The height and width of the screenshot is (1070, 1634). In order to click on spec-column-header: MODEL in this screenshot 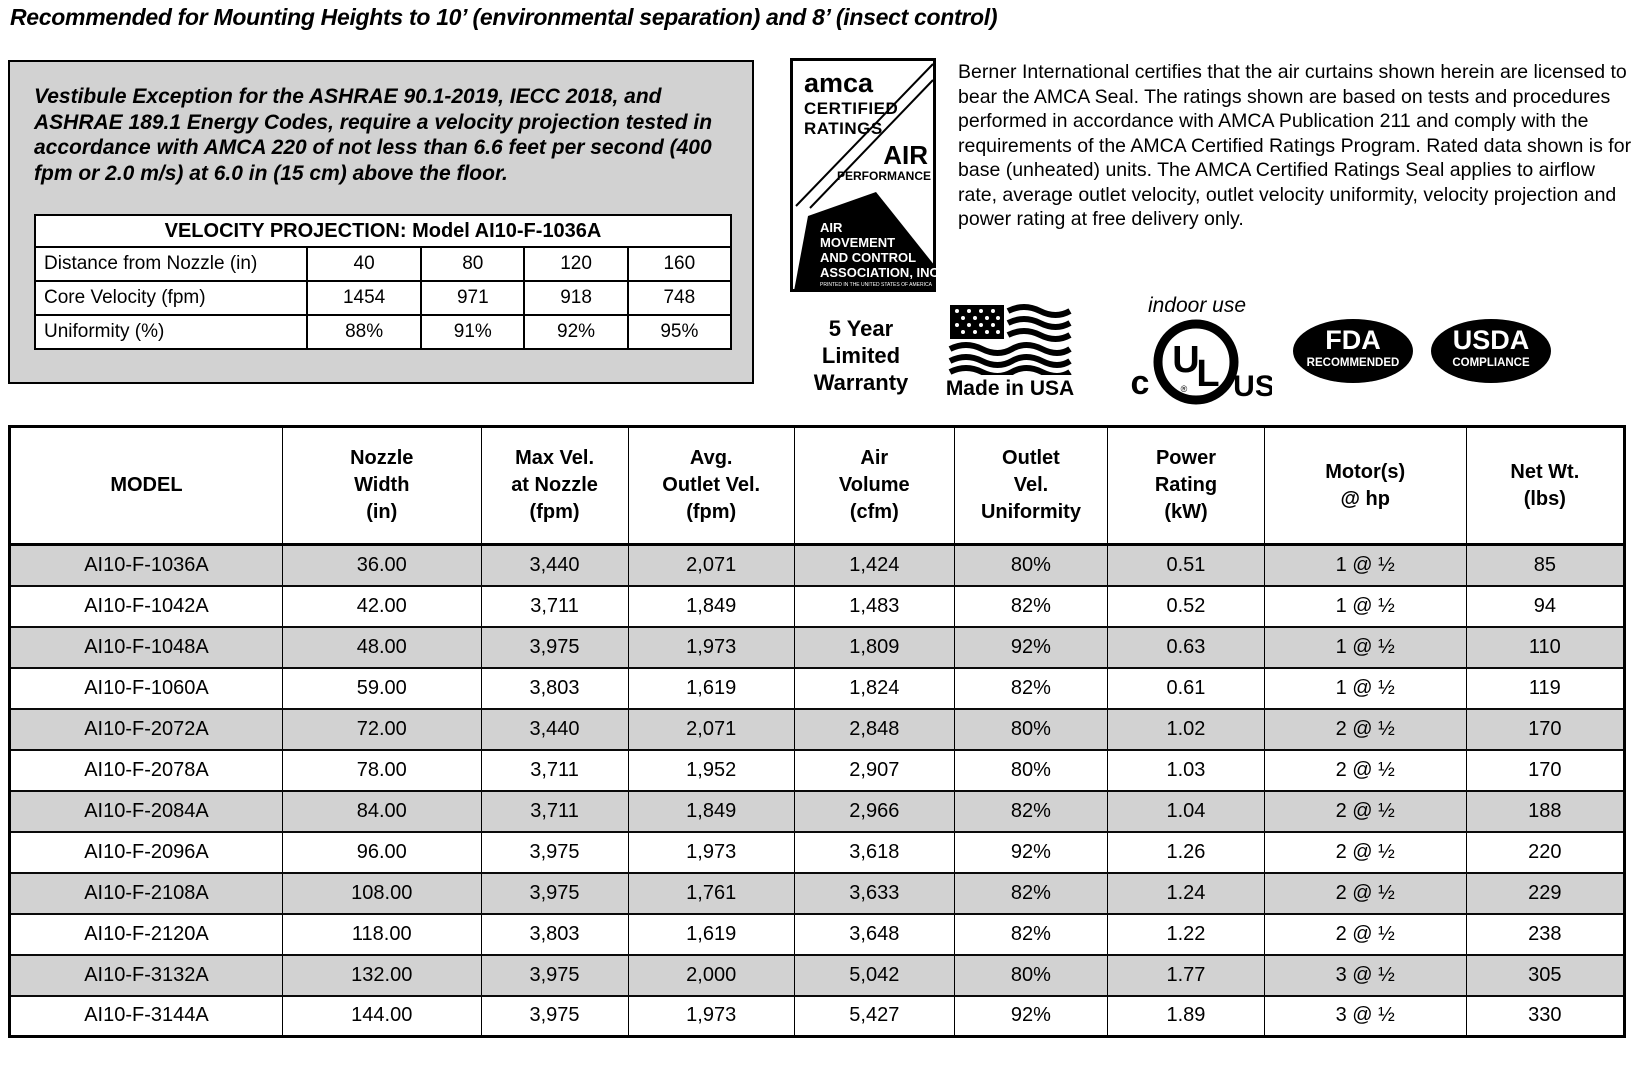, I will do `click(145, 485)`.